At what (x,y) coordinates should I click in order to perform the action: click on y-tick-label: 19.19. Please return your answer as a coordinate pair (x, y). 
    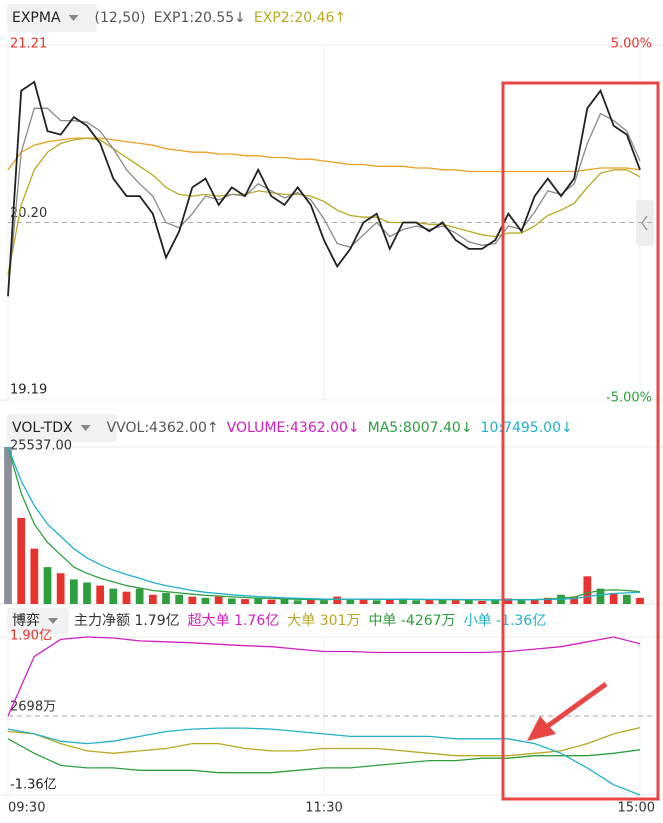
    Looking at the image, I should click on (28, 390).